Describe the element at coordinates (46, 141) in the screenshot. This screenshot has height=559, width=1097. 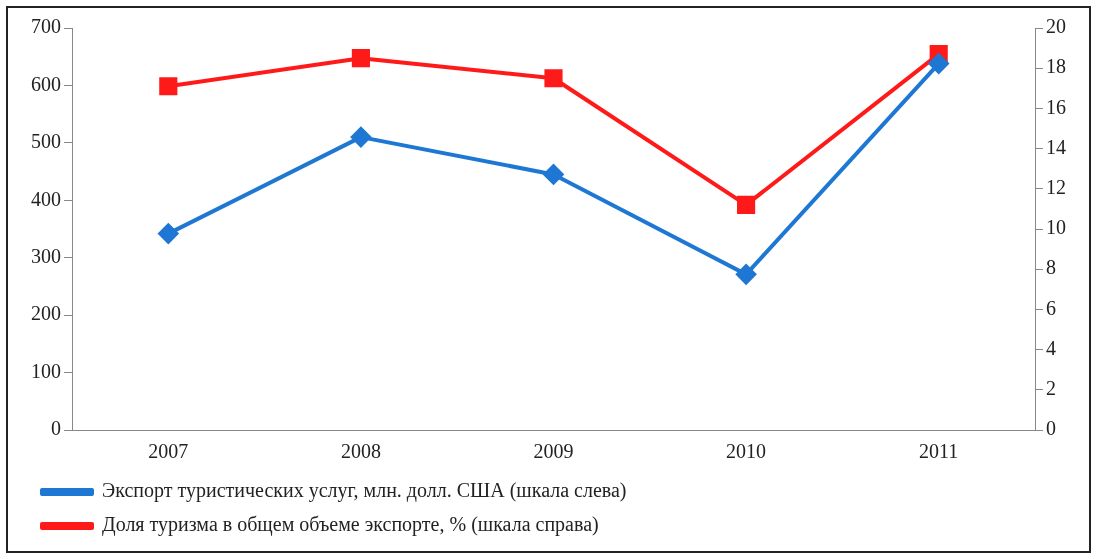
I see `y-tick-label: 500` at that location.